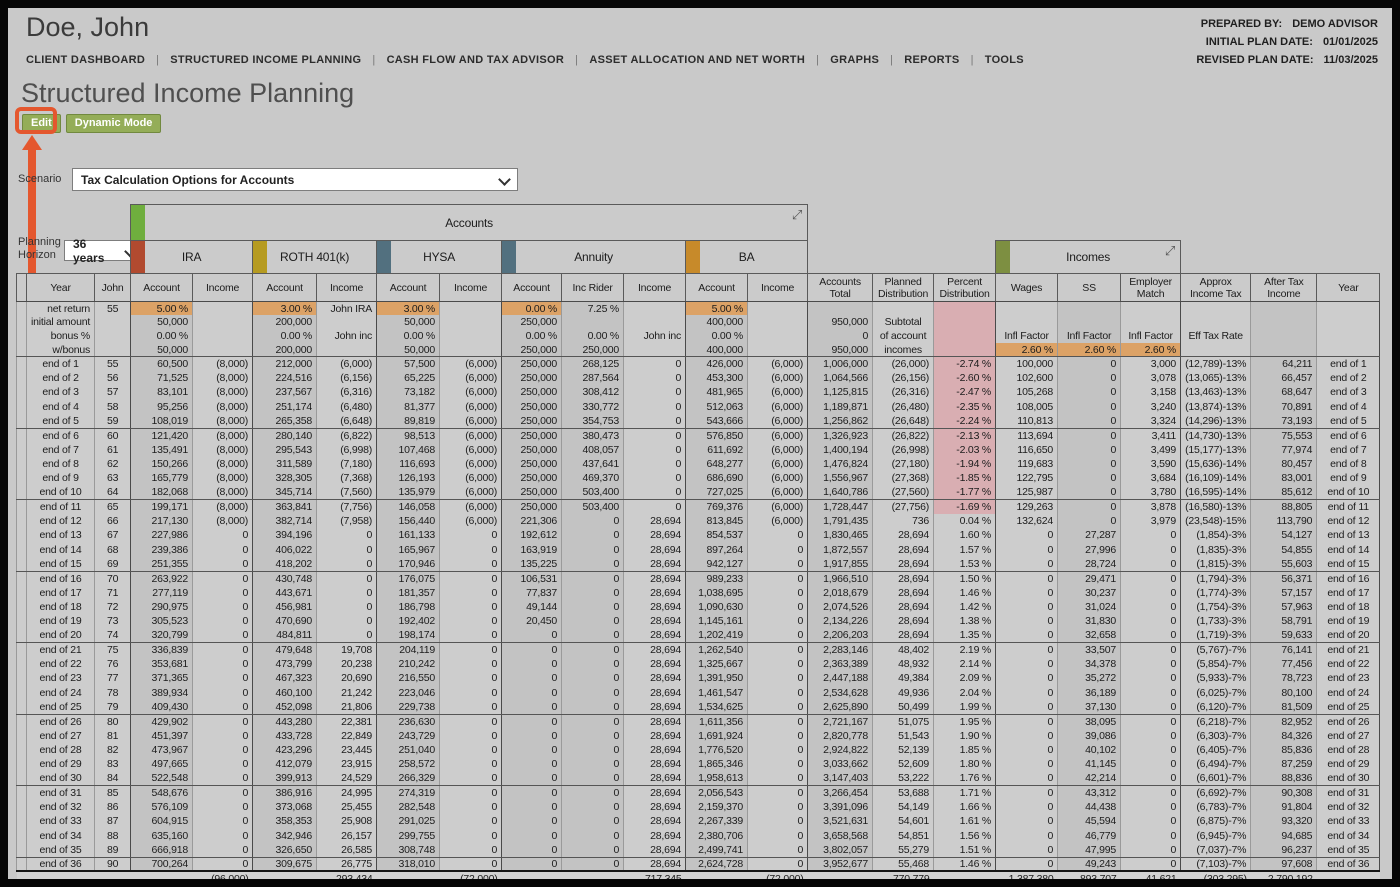 The image size is (1400, 887). Describe the element at coordinates (903, 449) in the screenshot. I see `cell-planned: (26,998)` at that location.